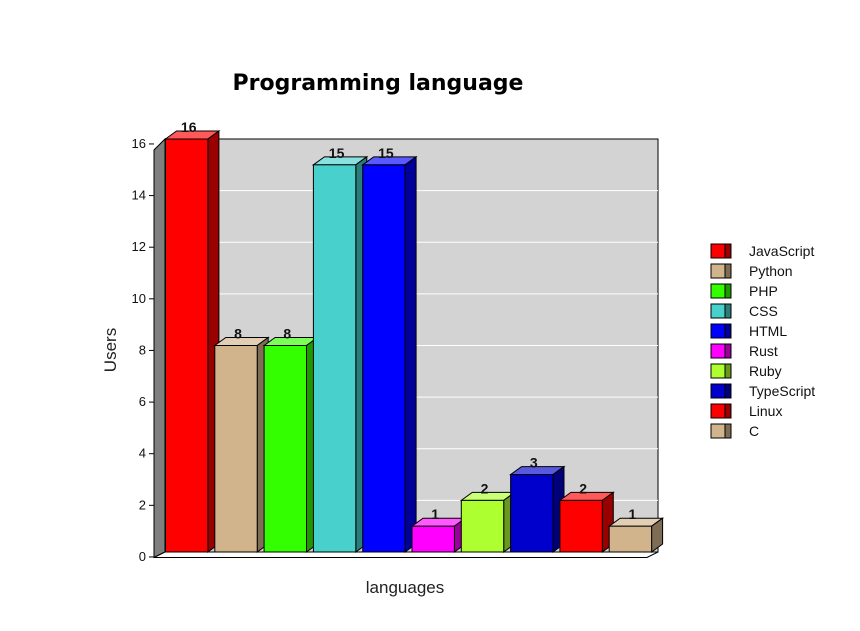 The width and height of the screenshot is (860, 631). I want to click on y-tick-label: 14, so click(139, 195).